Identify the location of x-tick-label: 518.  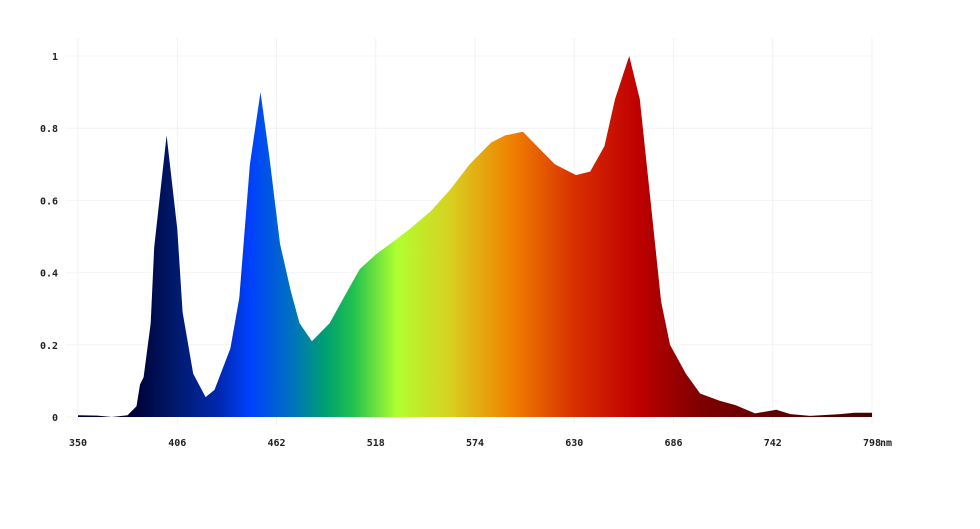
(376, 443).